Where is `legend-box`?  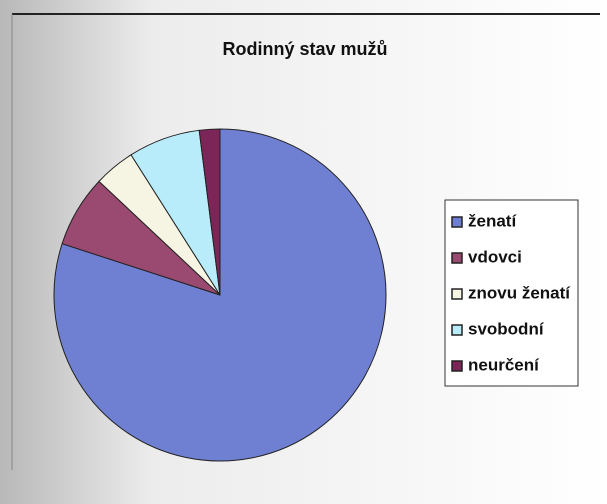 legend-box is located at coordinates (511, 293).